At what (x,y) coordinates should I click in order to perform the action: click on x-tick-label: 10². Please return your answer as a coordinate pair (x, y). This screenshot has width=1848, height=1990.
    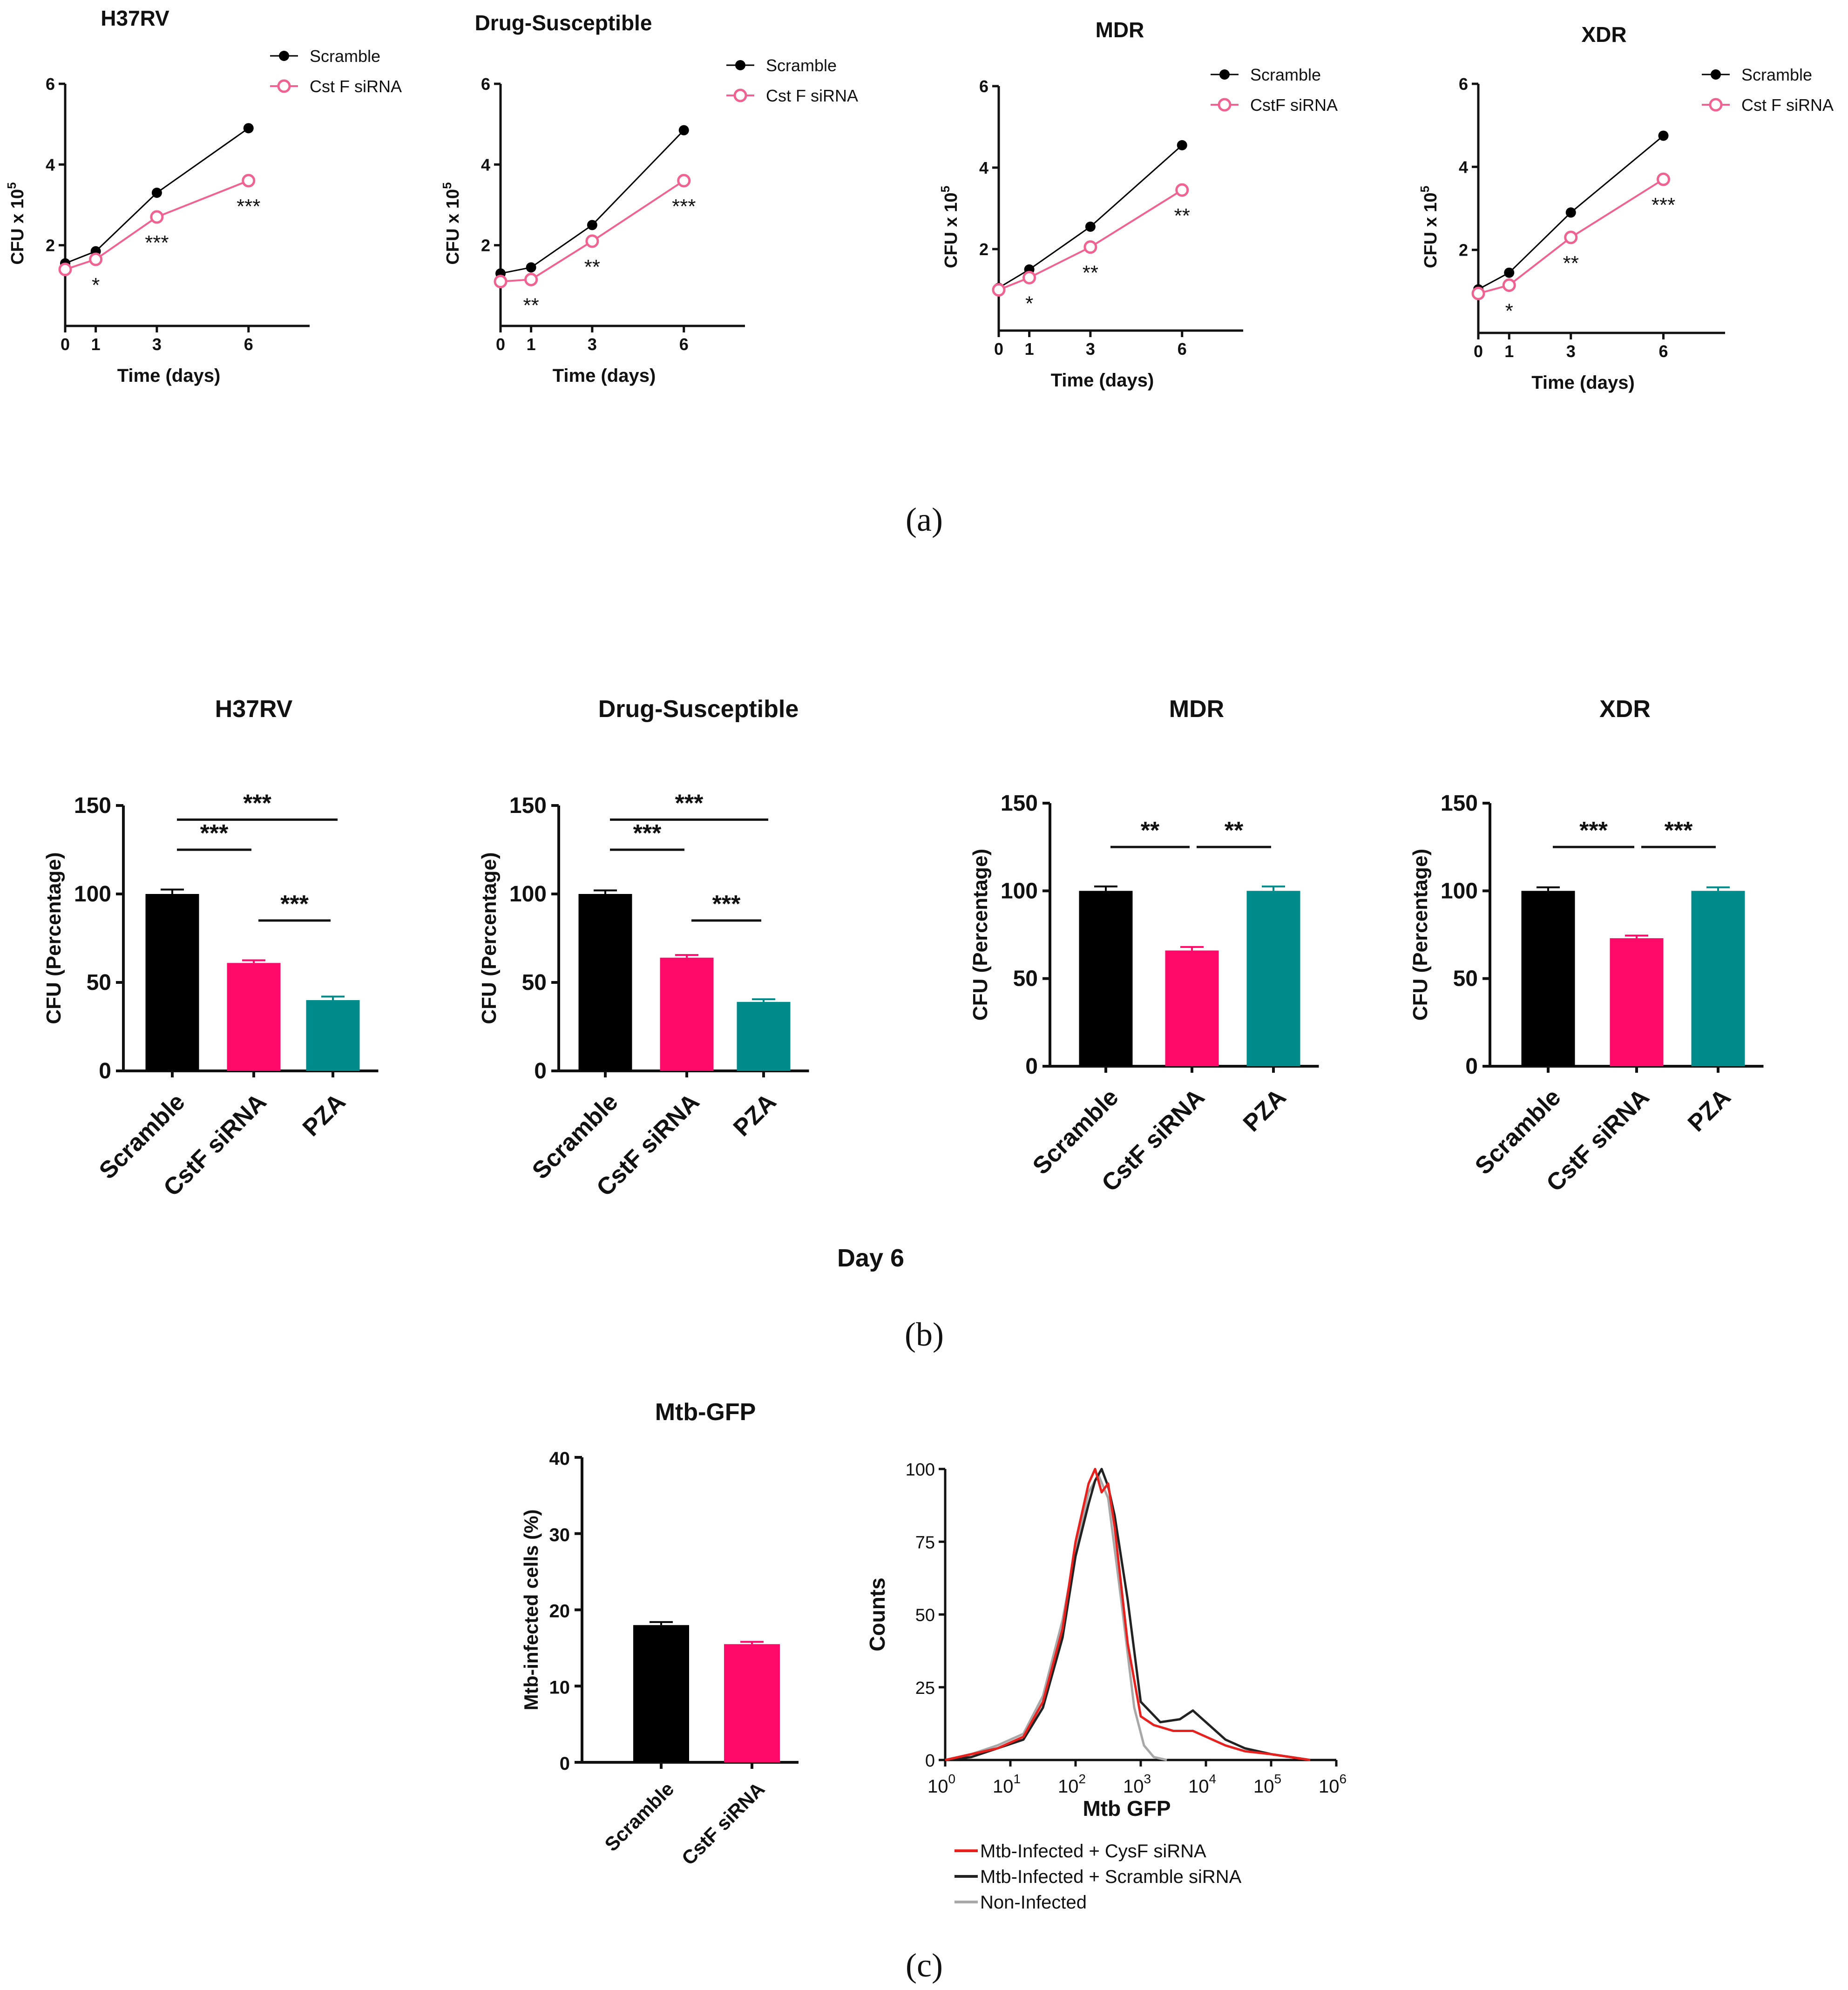
    Looking at the image, I should click on (1072, 1784).